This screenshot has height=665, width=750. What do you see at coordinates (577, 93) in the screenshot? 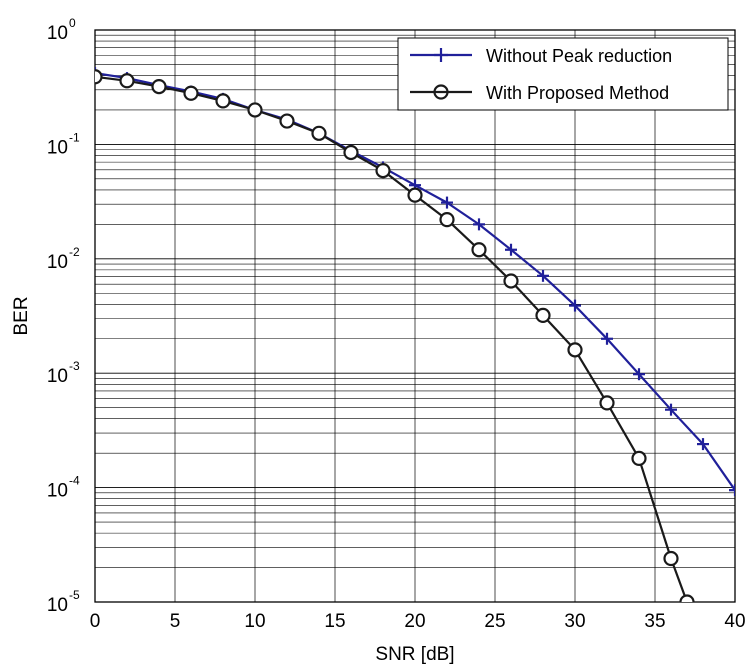
I see `legend-label-proposed: With Proposed Method` at bounding box center [577, 93].